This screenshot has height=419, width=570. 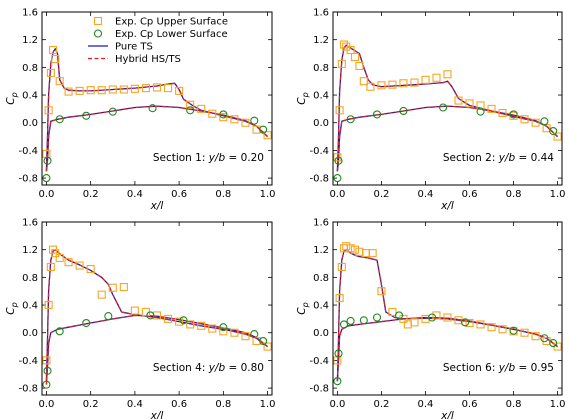 What do you see at coordinates (514, 404) in the screenshot?
I see `x-tick-label: 0.8` at bounding box center [514, 404].